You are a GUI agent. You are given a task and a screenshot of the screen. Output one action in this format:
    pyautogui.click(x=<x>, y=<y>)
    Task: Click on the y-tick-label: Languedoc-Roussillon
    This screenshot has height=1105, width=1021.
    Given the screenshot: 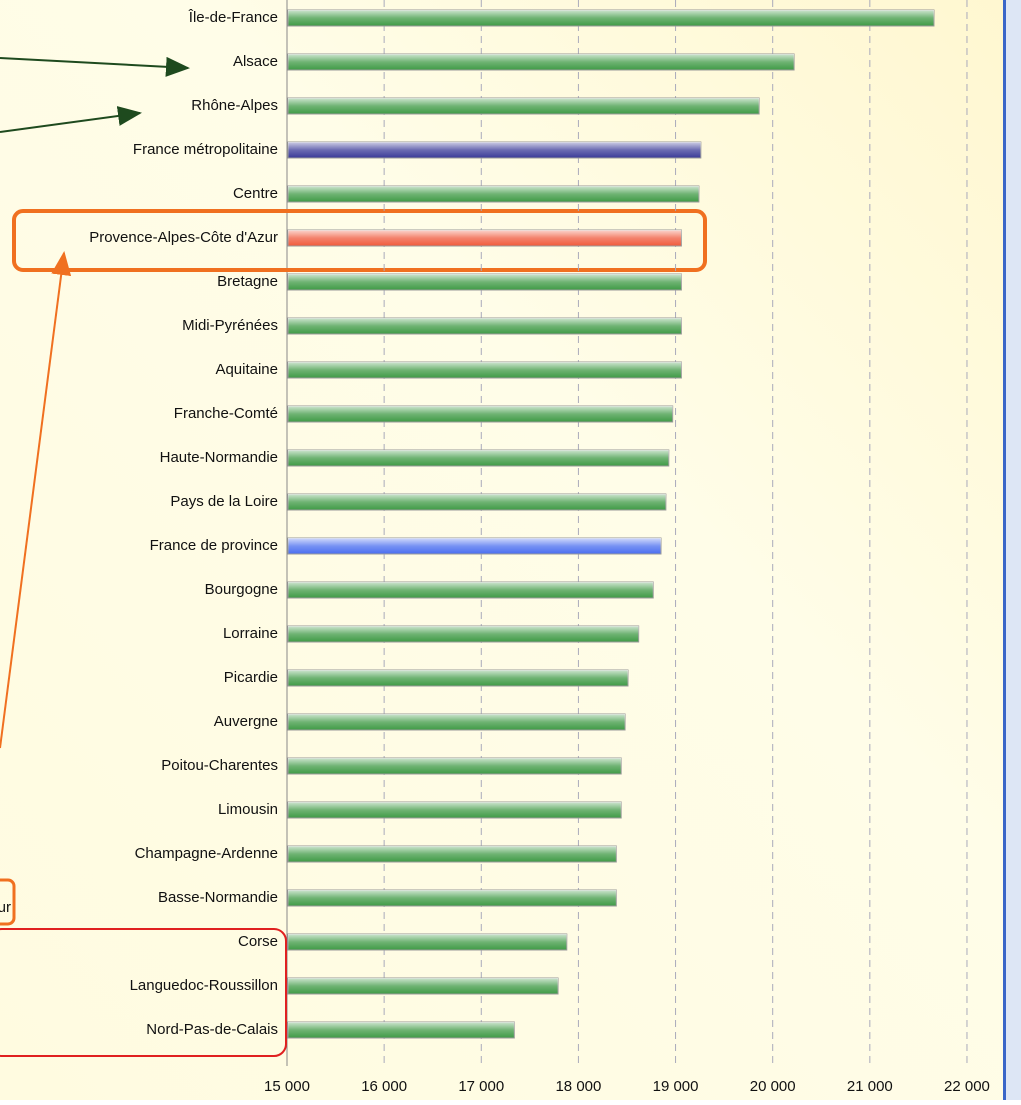 What is the action you would take?
    pyautogui.click(x=204, y=985)
    